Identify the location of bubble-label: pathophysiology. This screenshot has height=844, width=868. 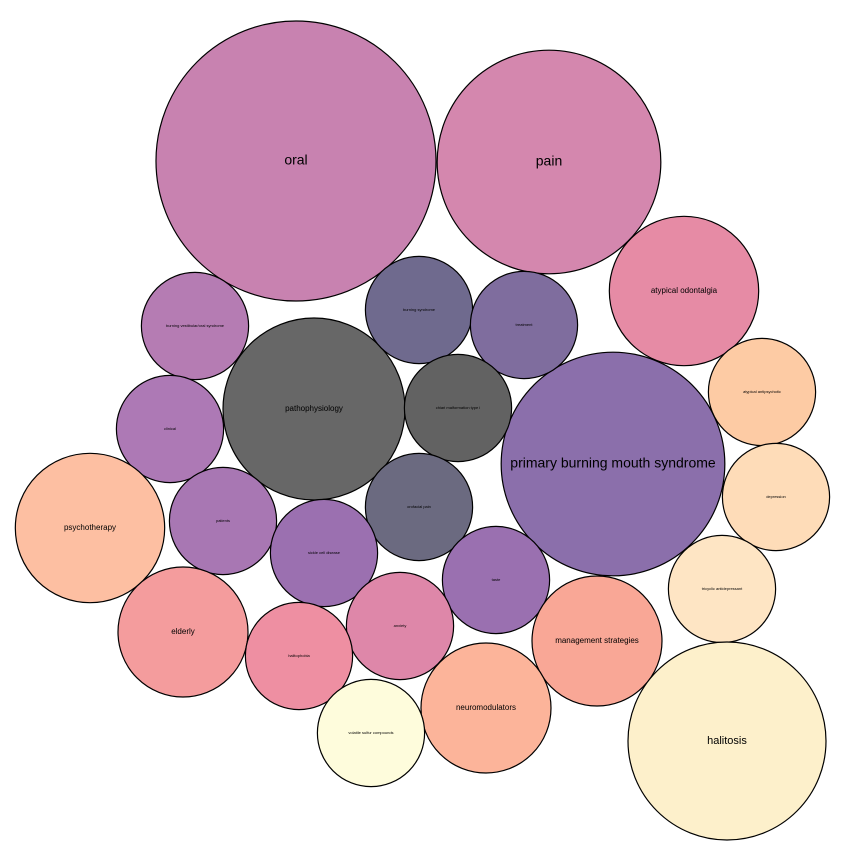
(314, 408).